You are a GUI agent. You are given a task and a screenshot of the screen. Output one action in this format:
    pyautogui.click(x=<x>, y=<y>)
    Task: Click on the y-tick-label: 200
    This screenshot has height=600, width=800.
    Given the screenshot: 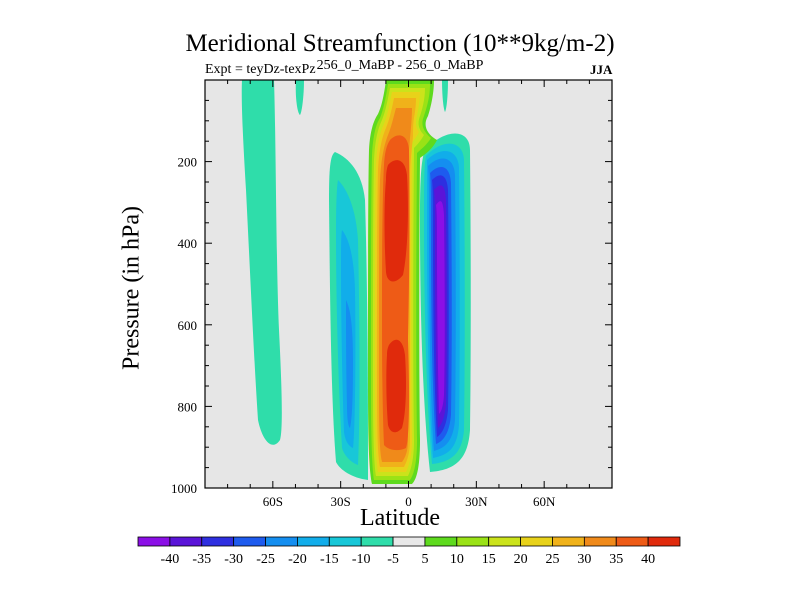 What is the action you would take?
    pyautogui.click(x=188, y=162)
    